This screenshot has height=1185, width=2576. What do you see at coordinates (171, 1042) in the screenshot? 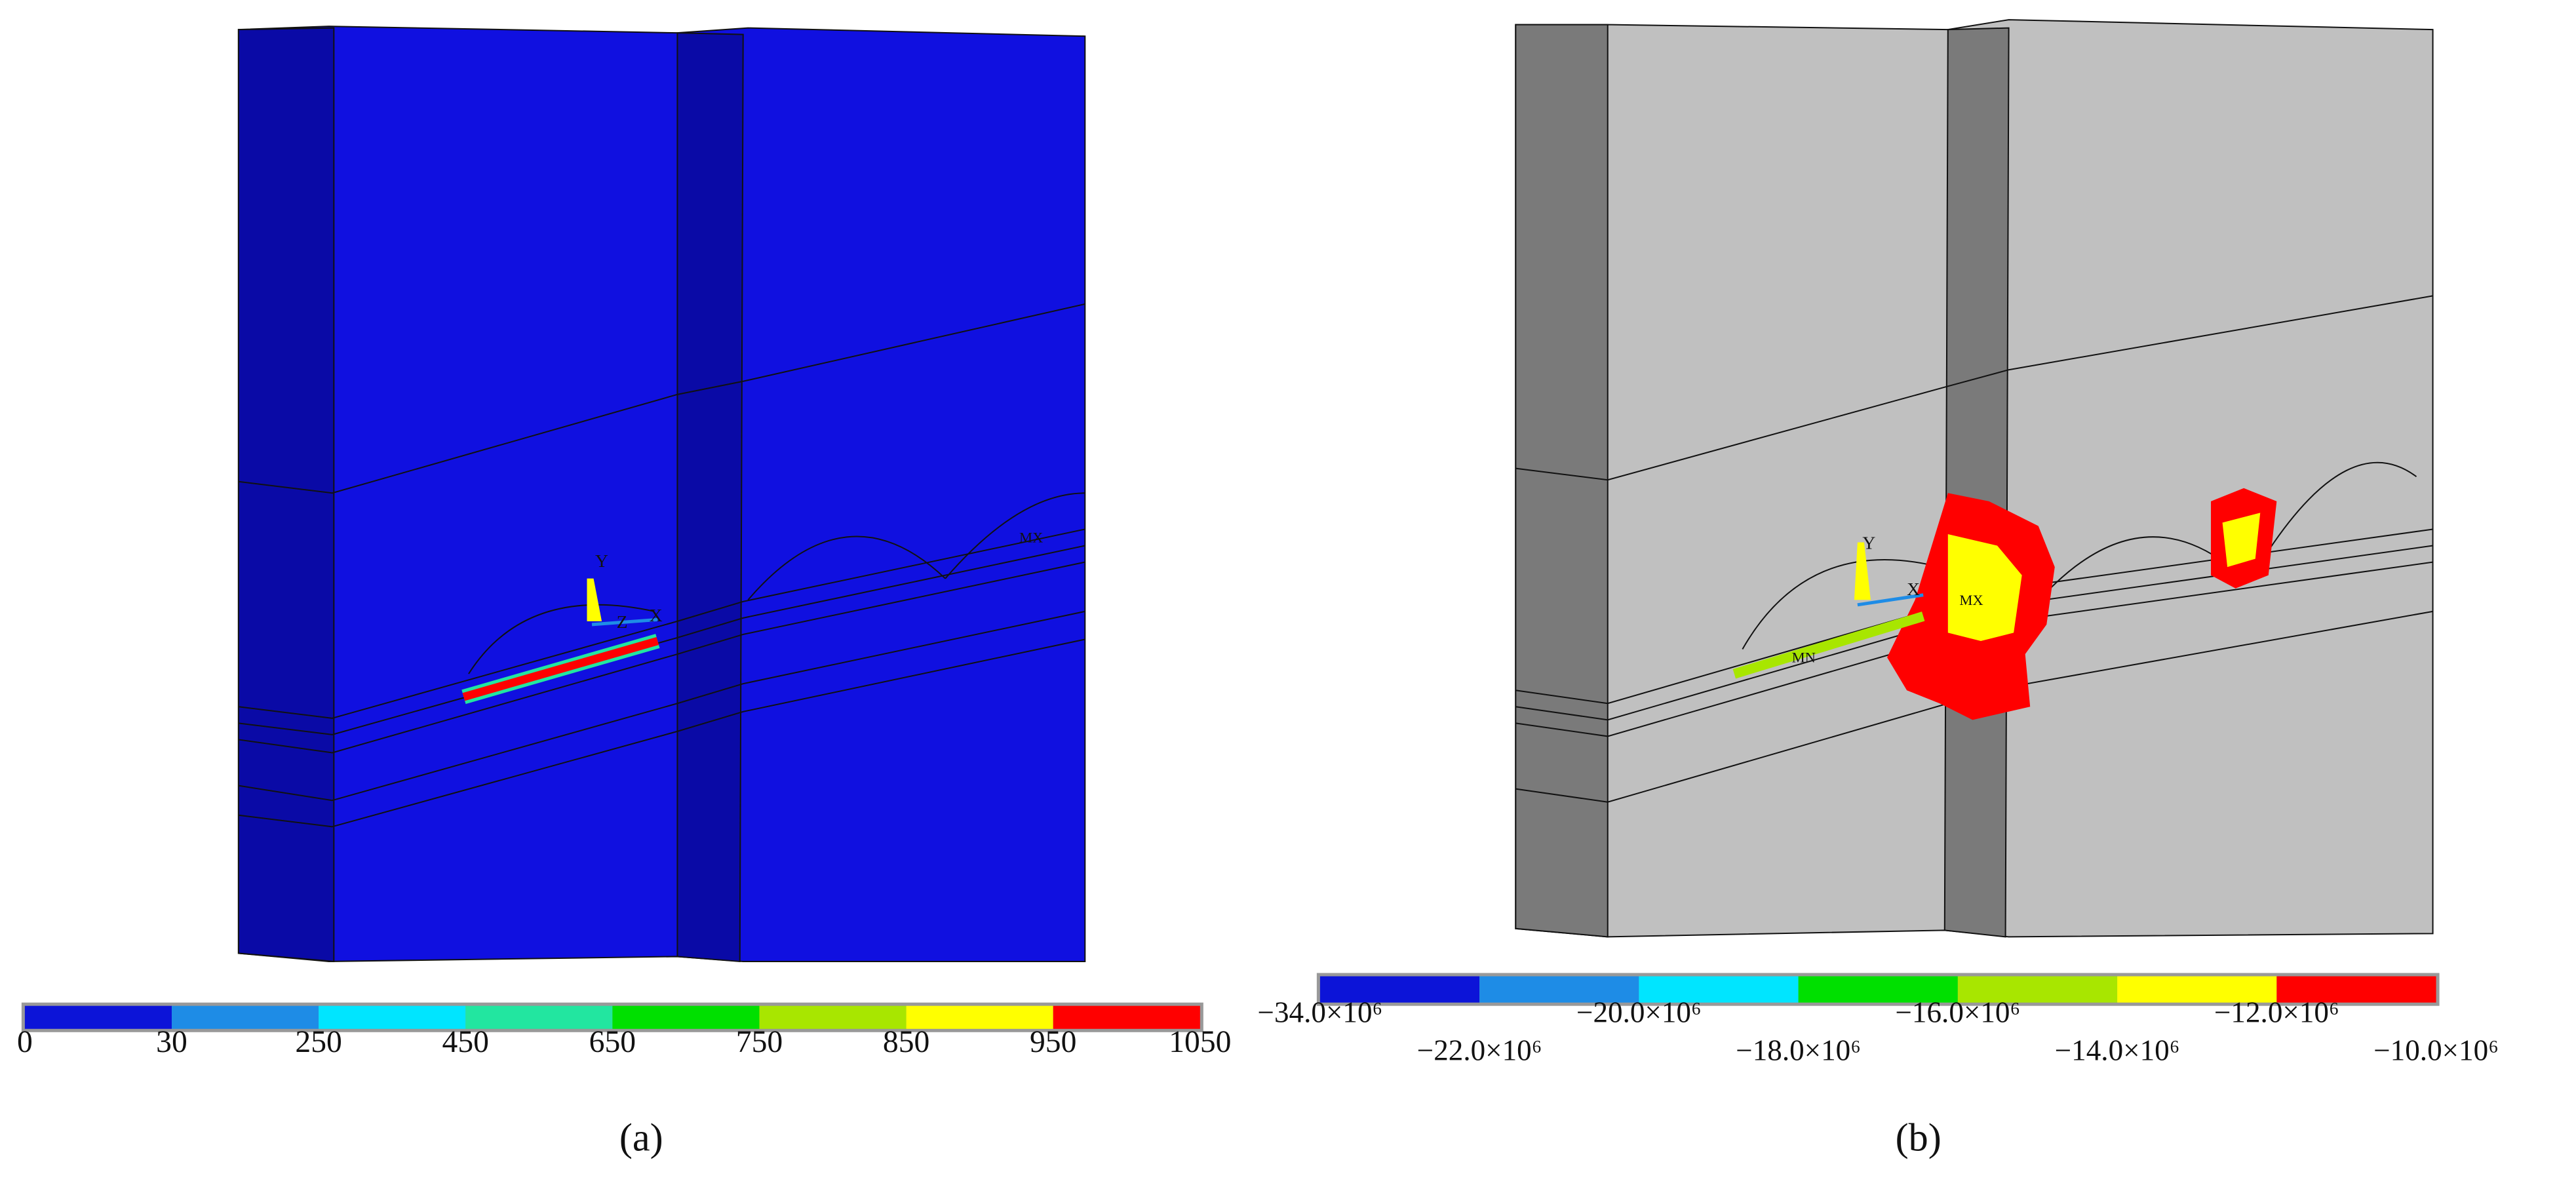
I see `colorbar-label: 30` at bounding box center [171, 1042].